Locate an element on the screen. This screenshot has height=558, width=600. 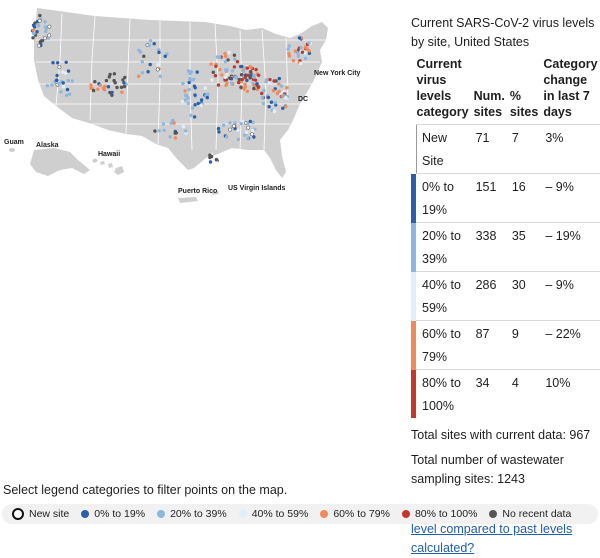
table-row: 0% to 19% 151 16 – 9% is located at coordinates (505, 198).